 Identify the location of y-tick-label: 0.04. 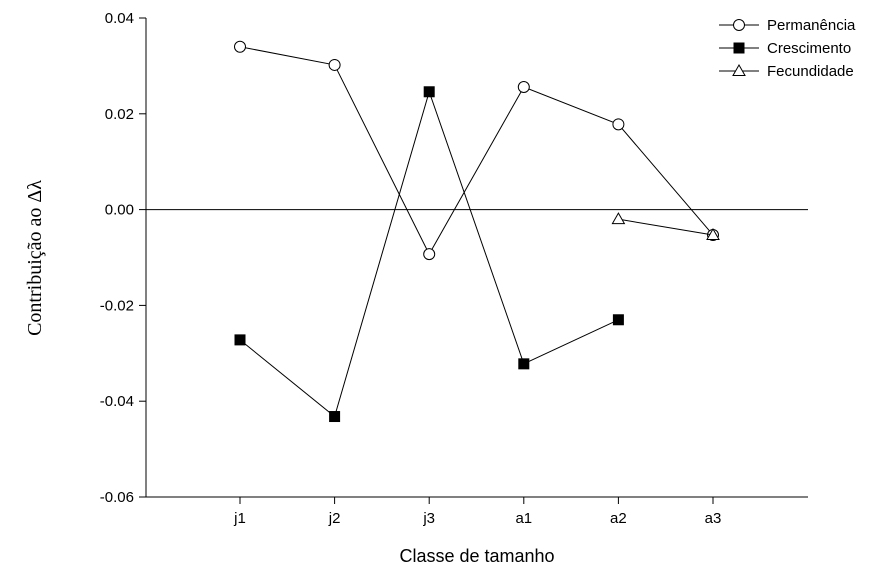
(119, 18).